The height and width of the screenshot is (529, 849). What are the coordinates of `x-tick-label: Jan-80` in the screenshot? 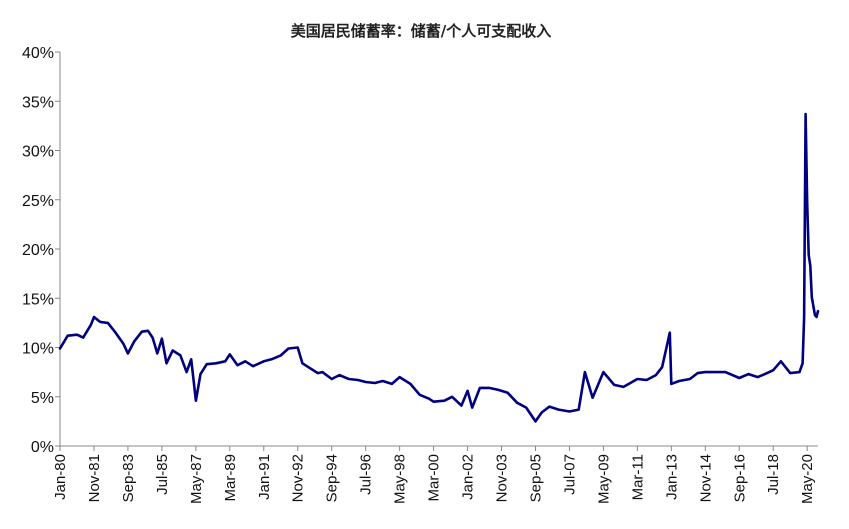 It's located at (60, 477).